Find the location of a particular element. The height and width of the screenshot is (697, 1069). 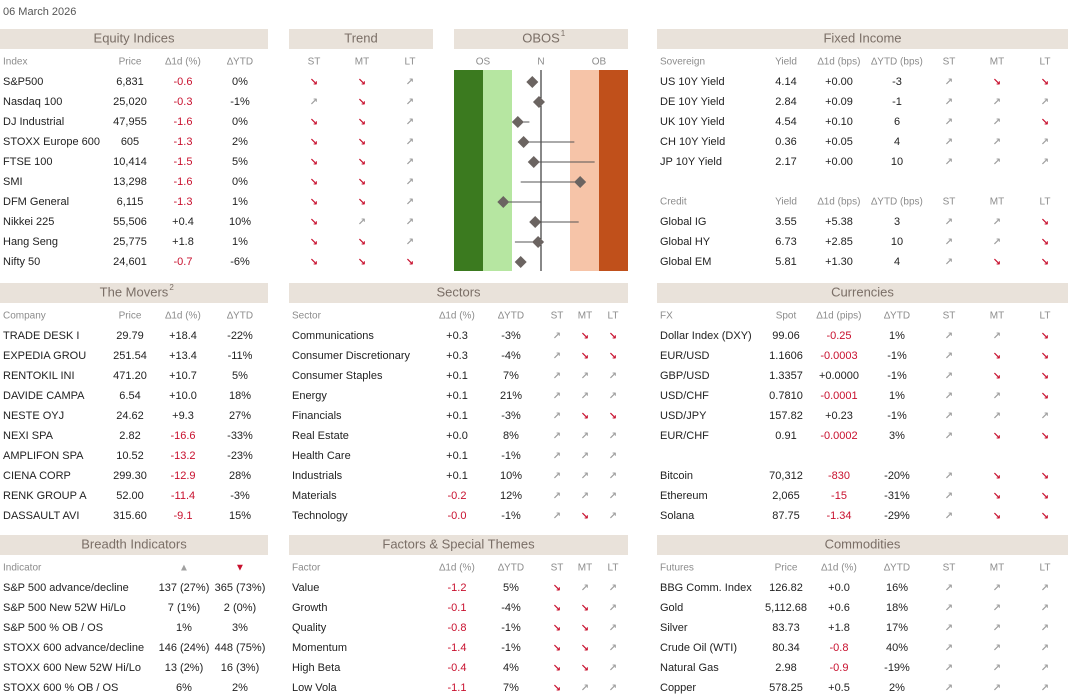

table-cell: 2.82 is located at coordinates (129, 436).